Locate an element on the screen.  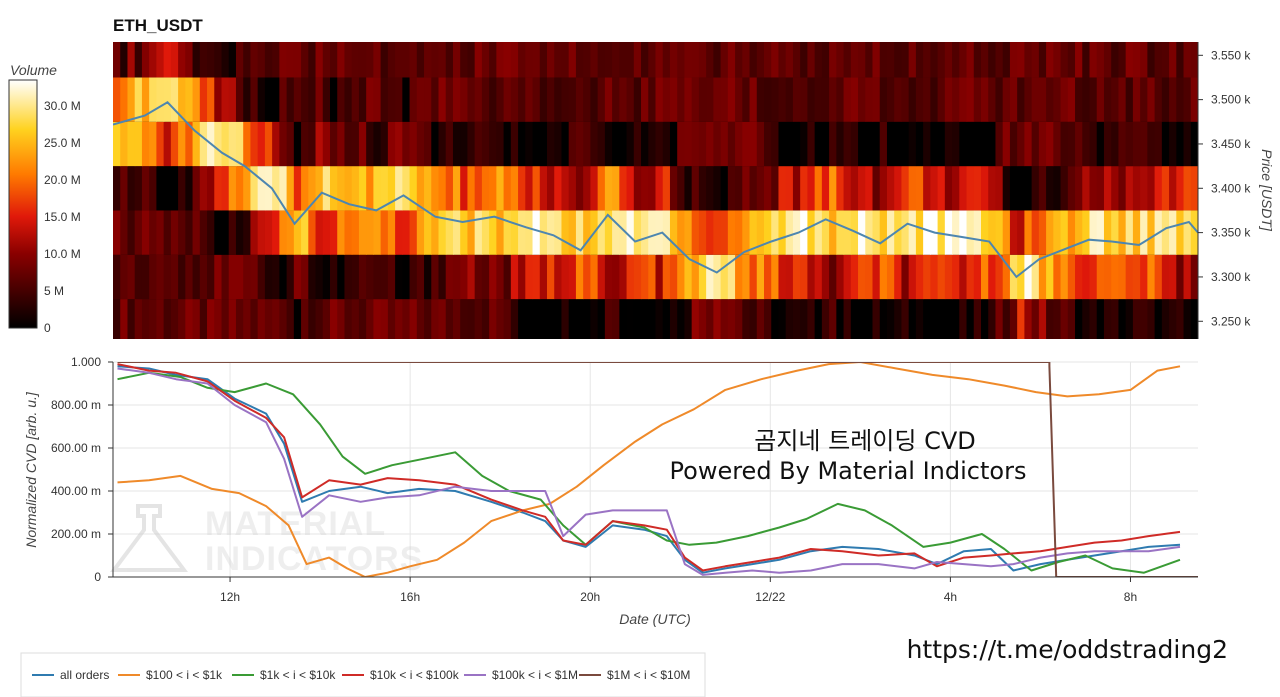
legend-item: $1M < i < $10M is located at coordinates (648, 675).